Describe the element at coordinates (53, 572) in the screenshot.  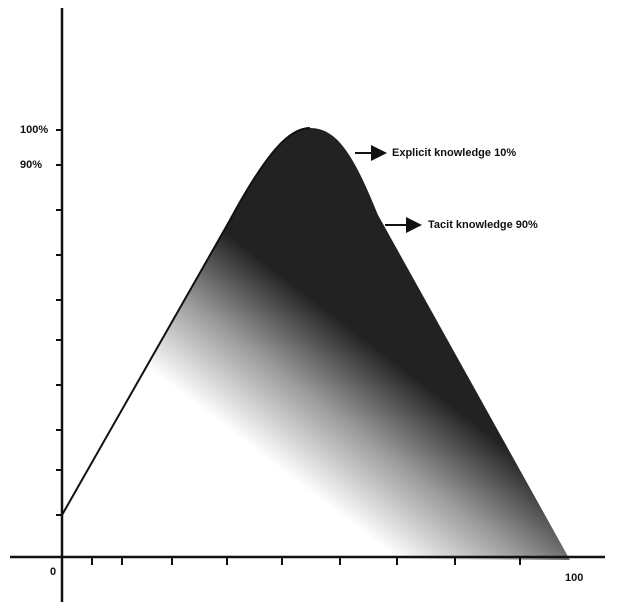
I see `x-origin-label: 0` at that location.